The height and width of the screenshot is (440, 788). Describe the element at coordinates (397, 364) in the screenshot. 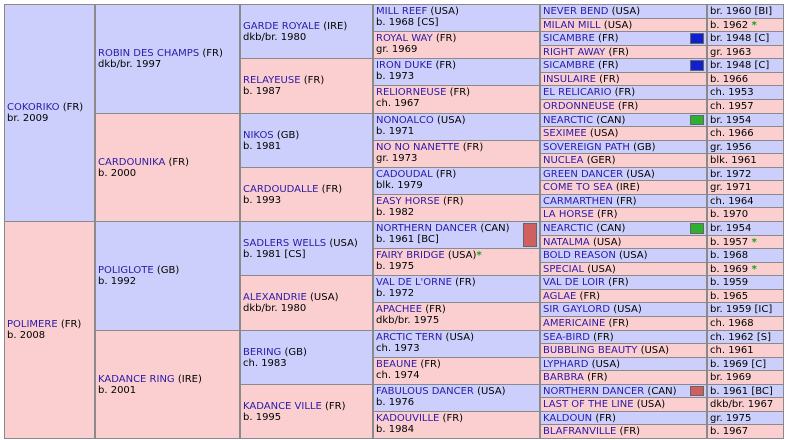

I see `horse-name-link: BEAUNE` at that location.